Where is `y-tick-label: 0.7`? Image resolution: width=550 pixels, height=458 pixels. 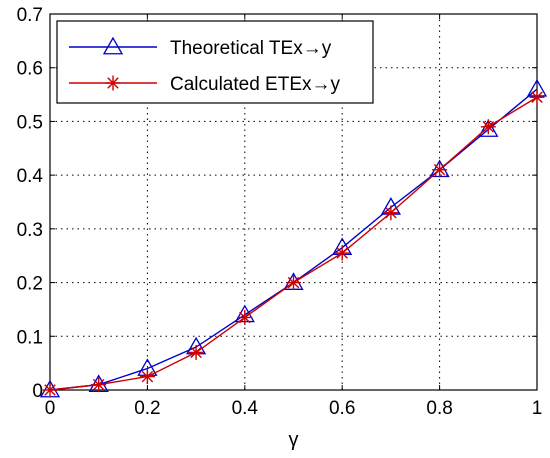
y-tick-label: 0.7 is located at coordinates (30, 15).